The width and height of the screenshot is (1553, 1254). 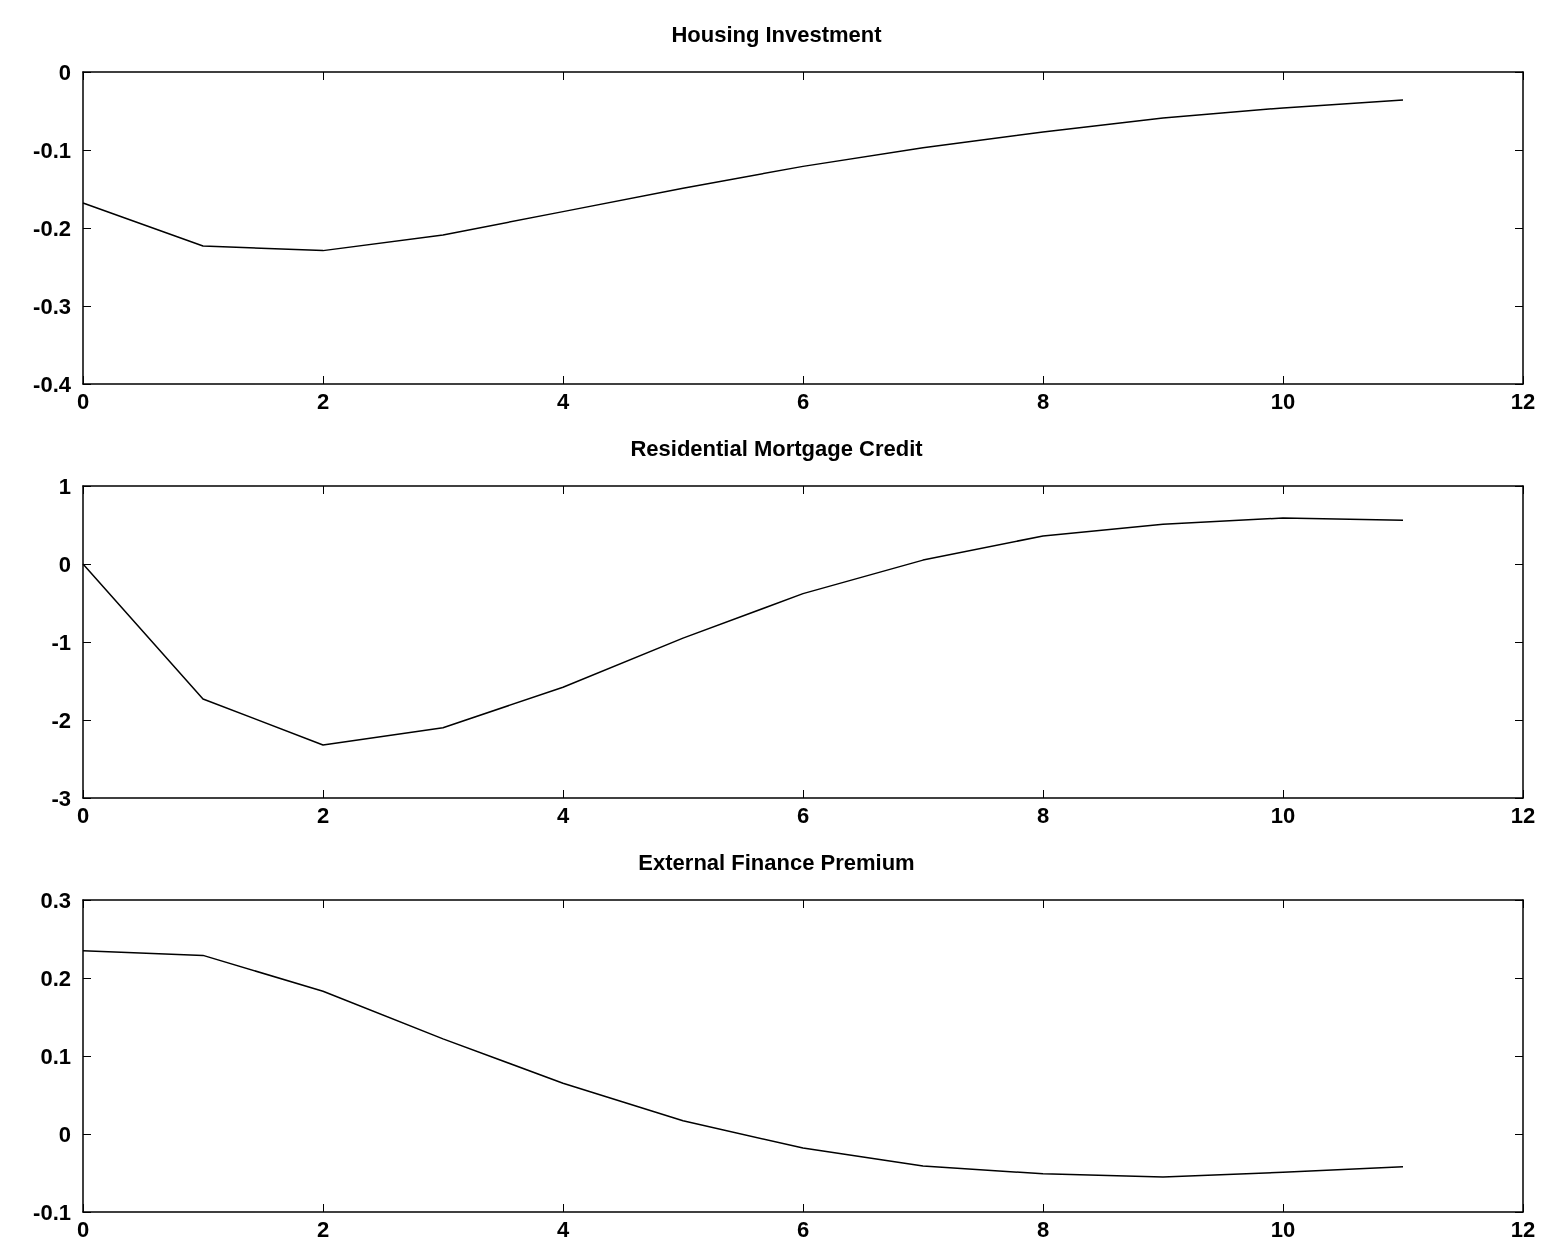 I want to click on y-tick-label: 1, so click(x=64, y=486).